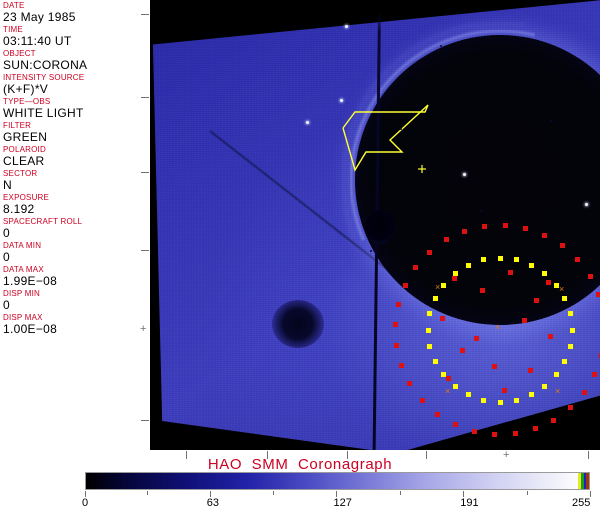 This screenshot has height=512, width=600. I want to click on metadata-value-time: 03:11:40 UT, so click(37, 41).